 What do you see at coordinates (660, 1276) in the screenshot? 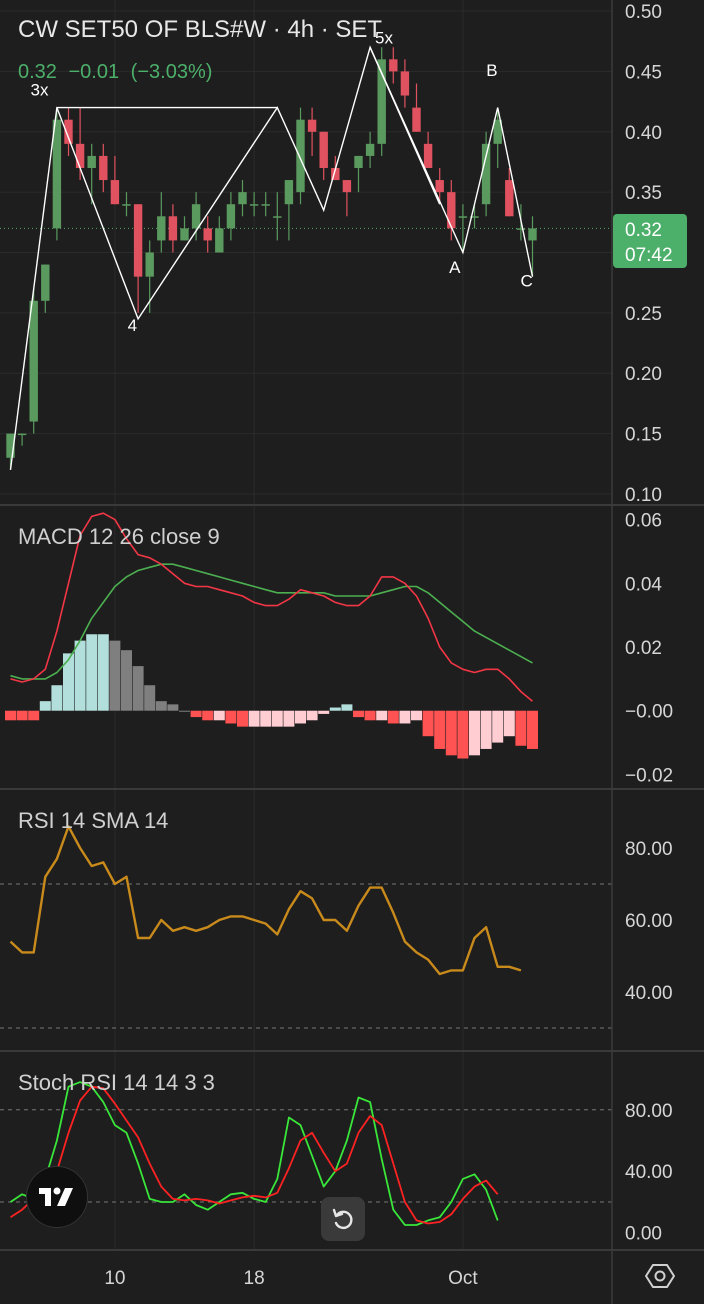
I see `settings-button` at bounding box center [660, 1276].